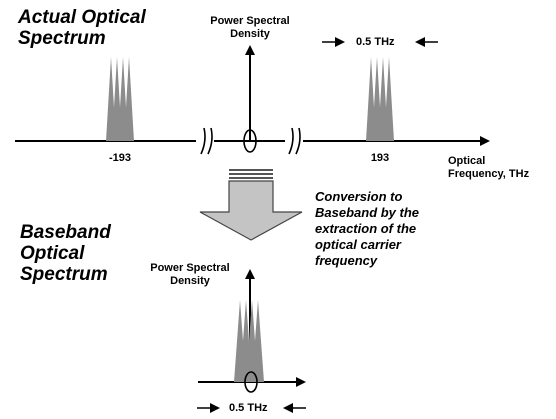 The image size is (556, 419). I want to click on positive-frequency-spectrum, so click(380, 99).